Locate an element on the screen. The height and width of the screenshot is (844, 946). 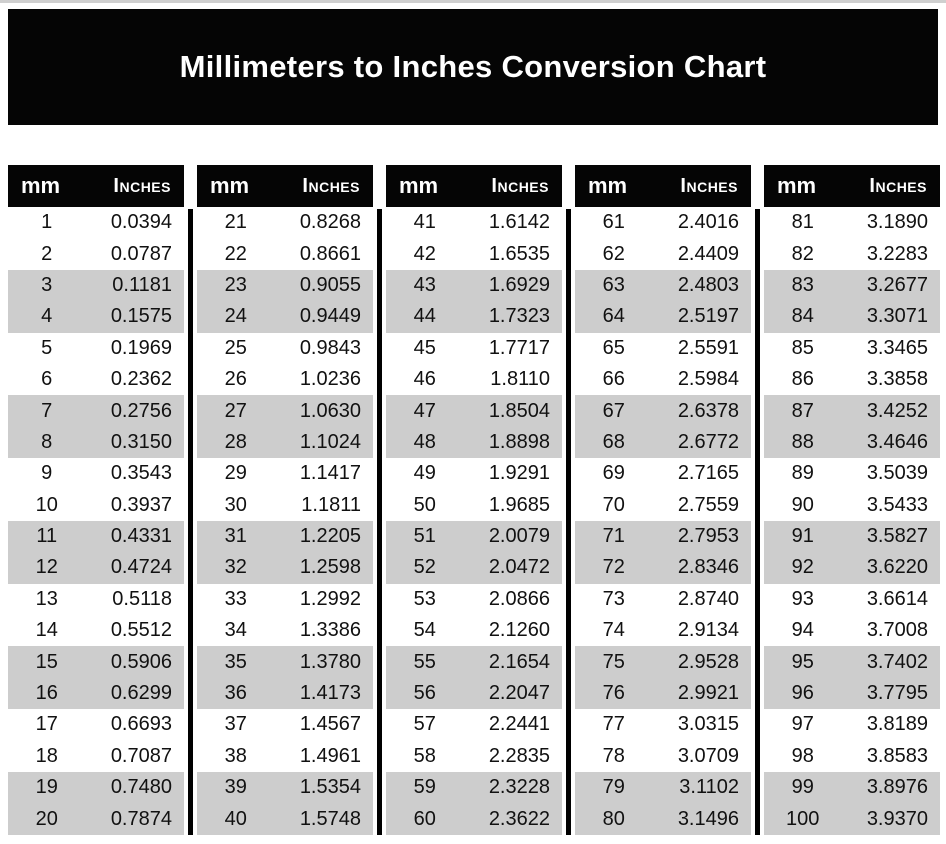
inches-value: 2.3622 is located at coordinates (519, 818).